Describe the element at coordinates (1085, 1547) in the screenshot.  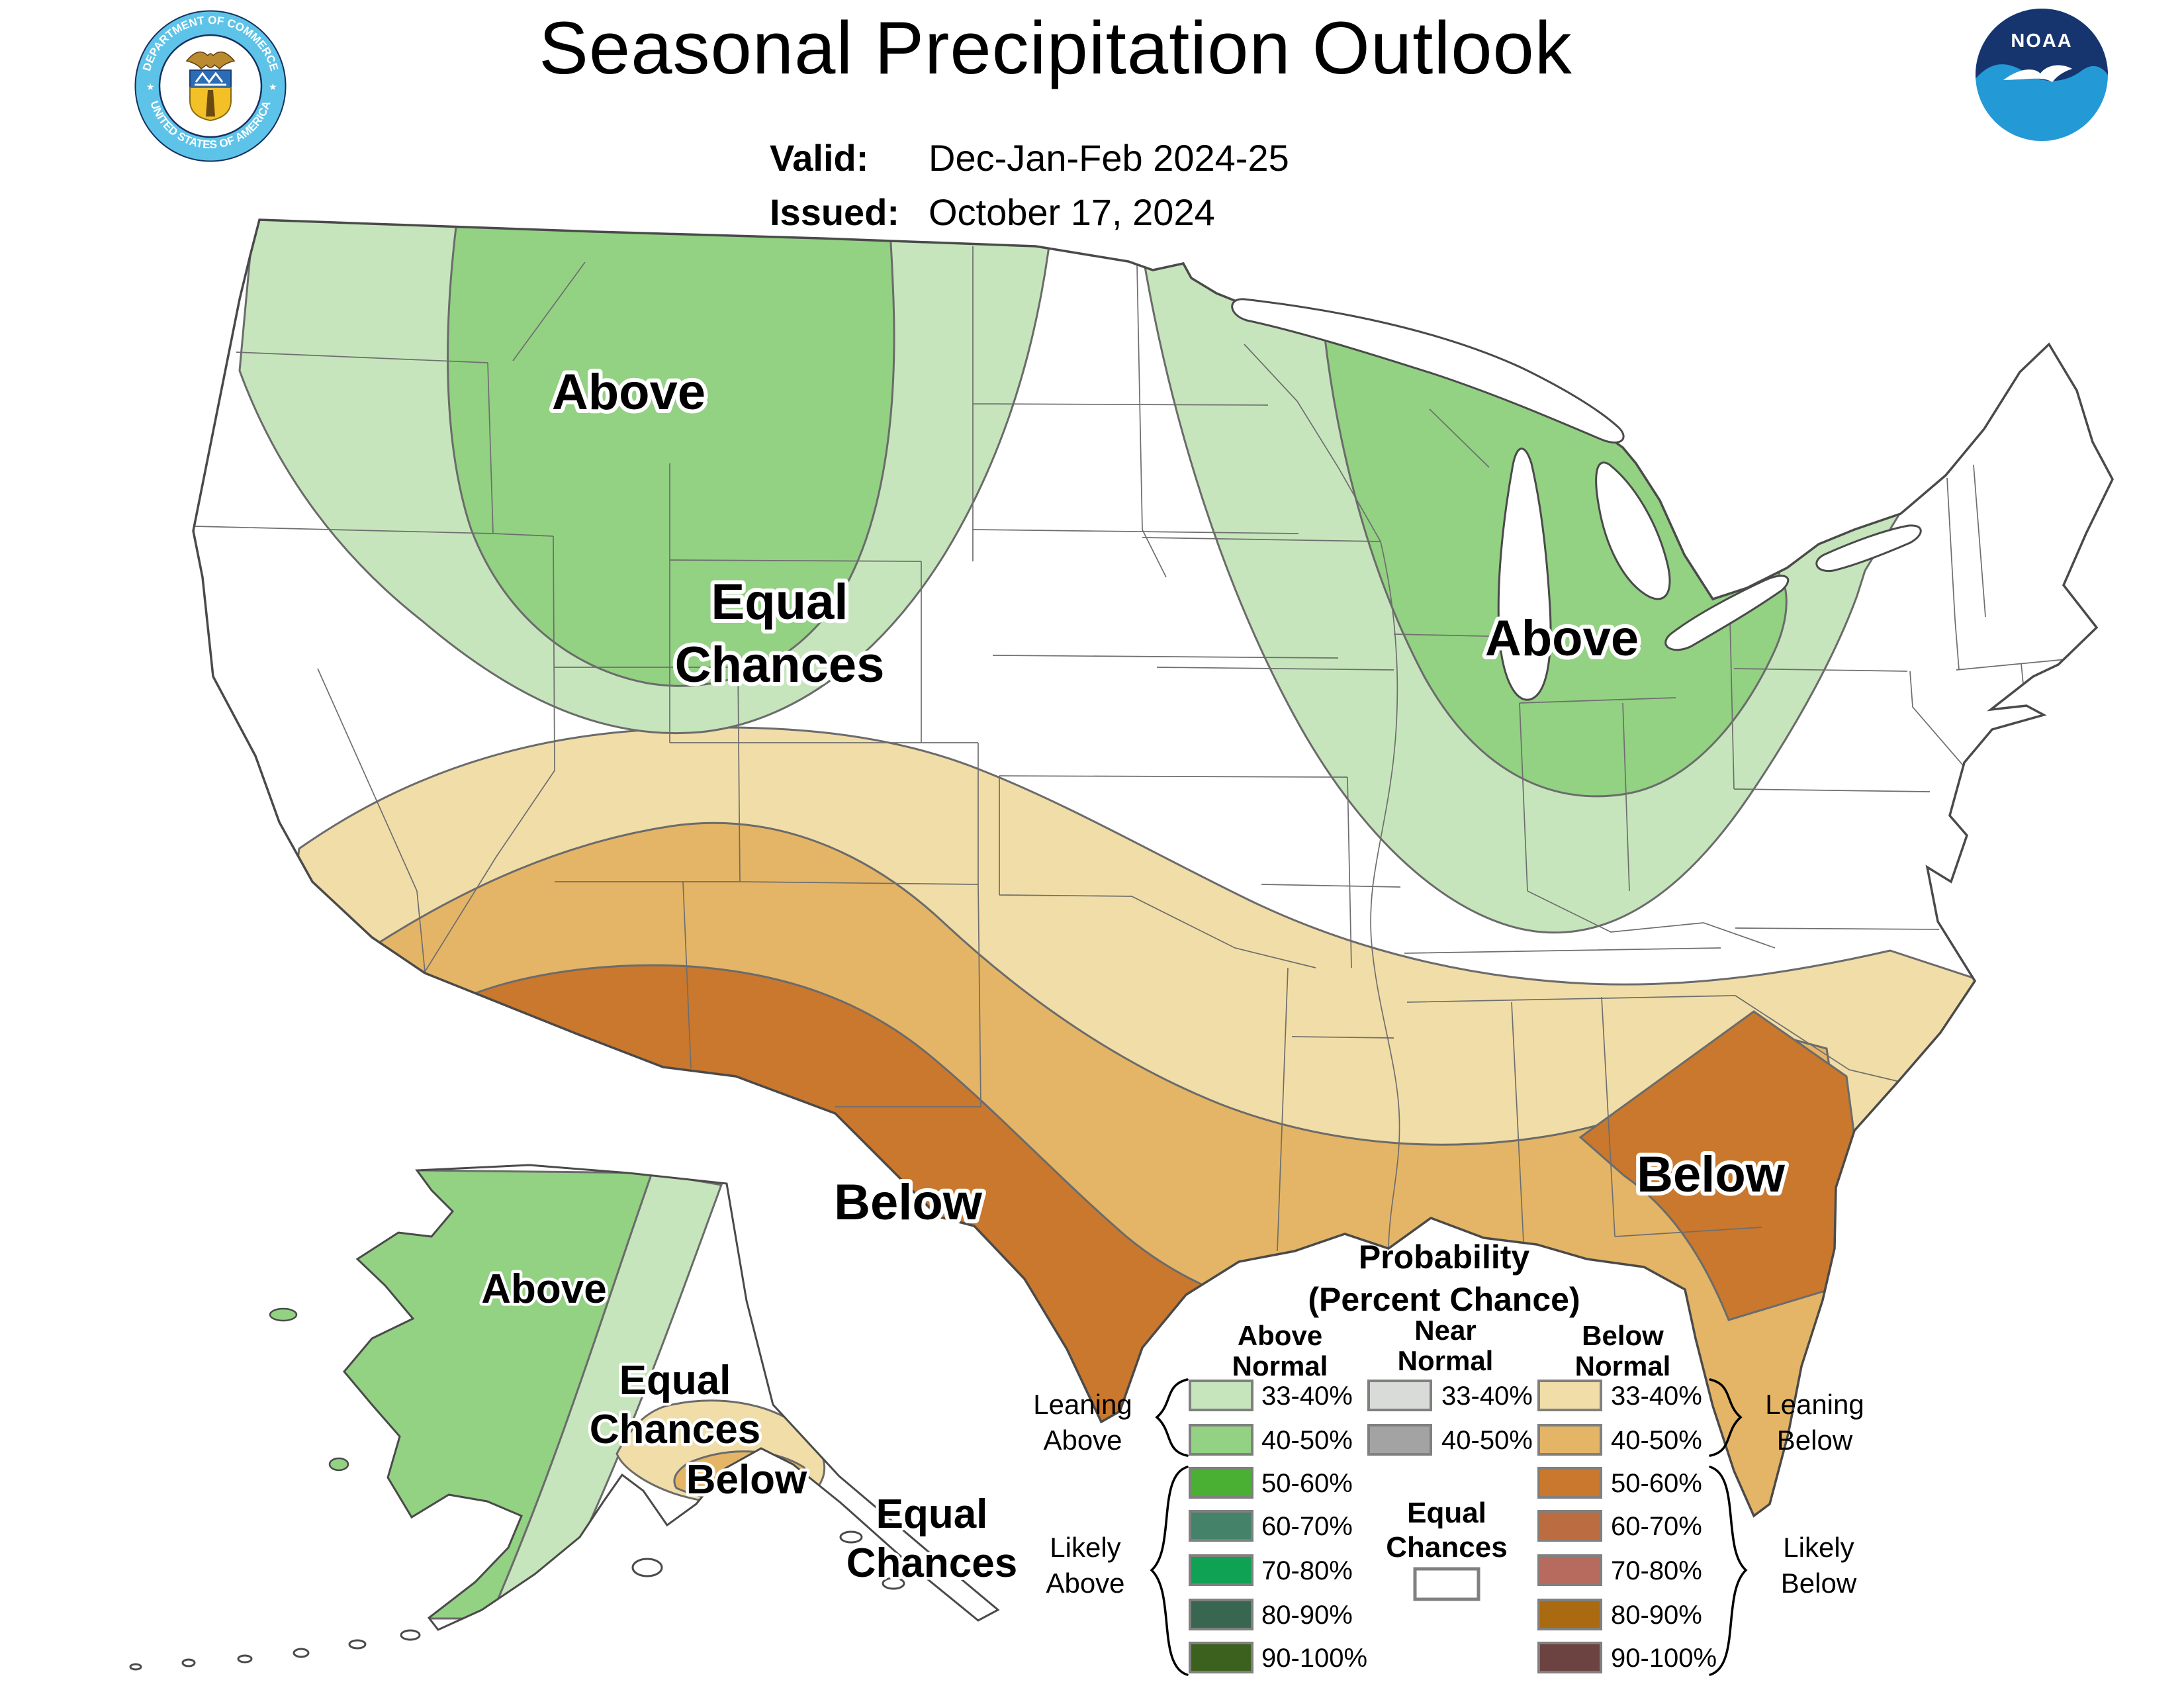
I see `legend-likely-above-line1: Likely` at that location.